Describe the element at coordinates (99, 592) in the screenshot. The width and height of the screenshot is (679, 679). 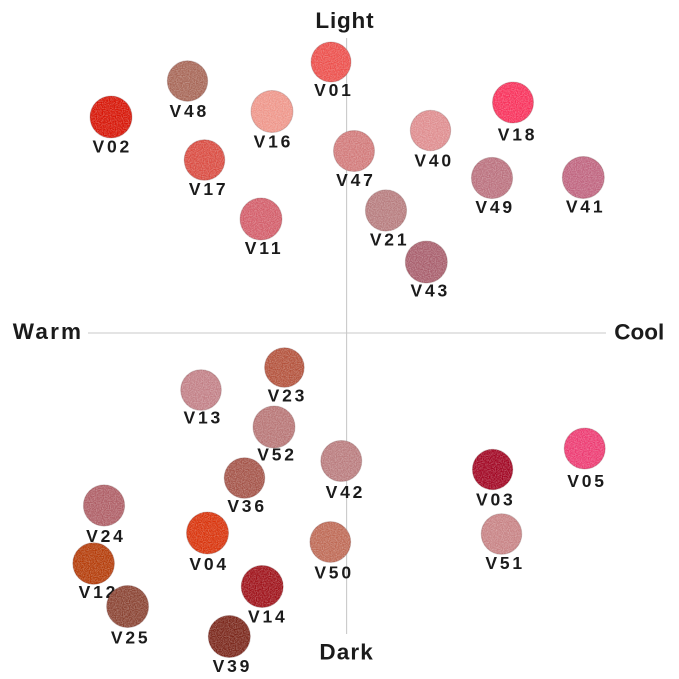
I see `svg-text: V12` at that location.